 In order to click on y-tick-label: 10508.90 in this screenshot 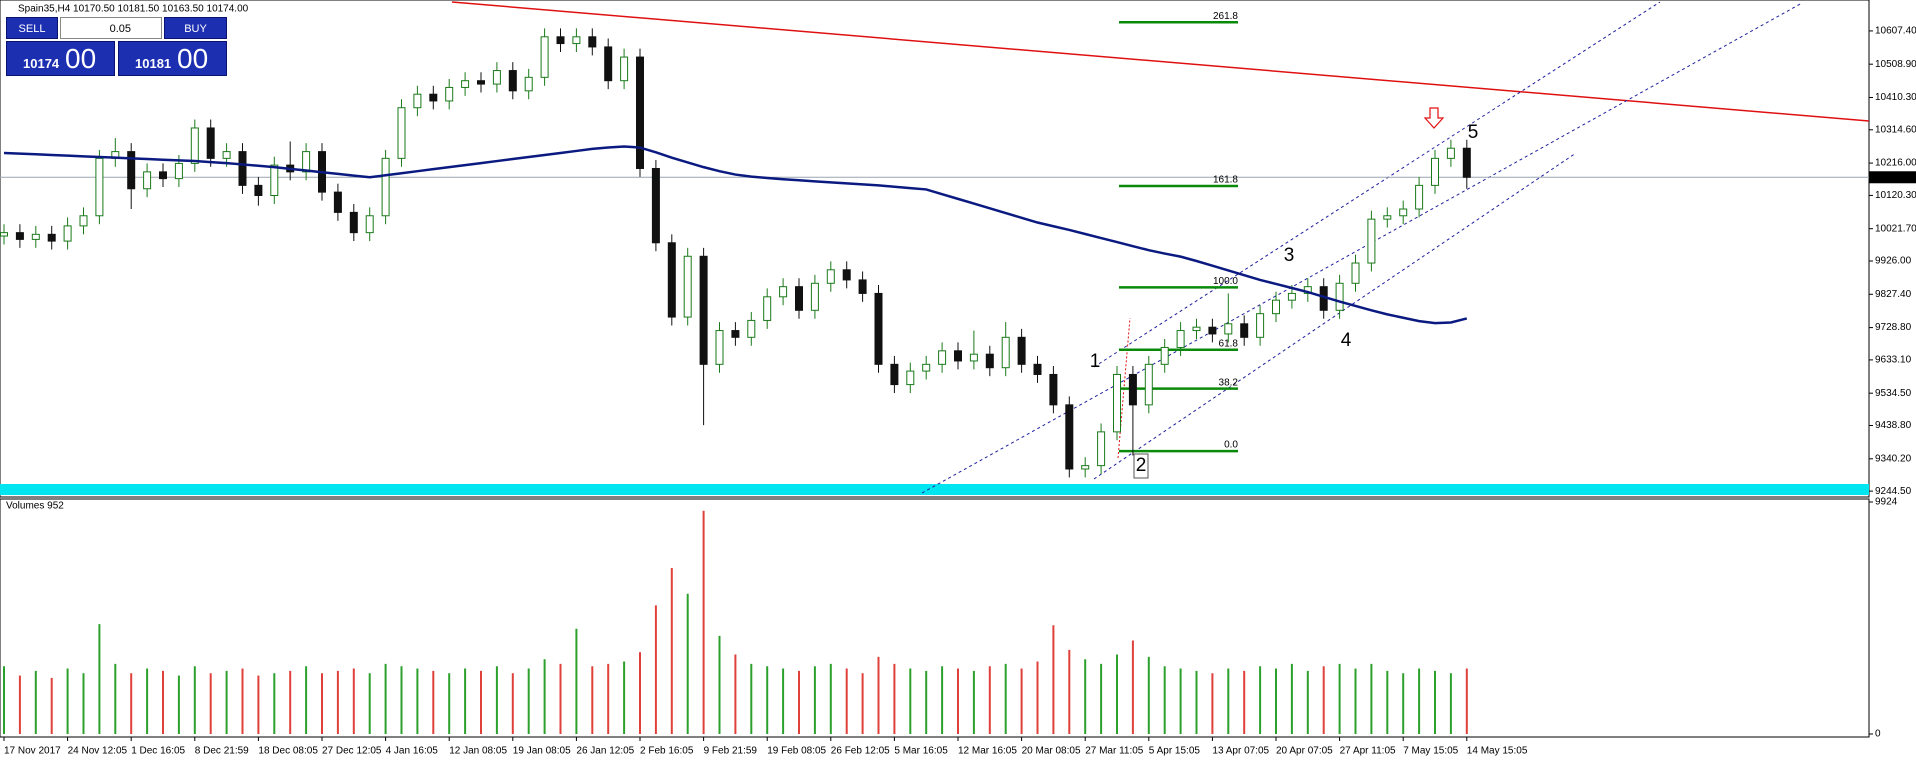, I will do `click(1895, 64)`.